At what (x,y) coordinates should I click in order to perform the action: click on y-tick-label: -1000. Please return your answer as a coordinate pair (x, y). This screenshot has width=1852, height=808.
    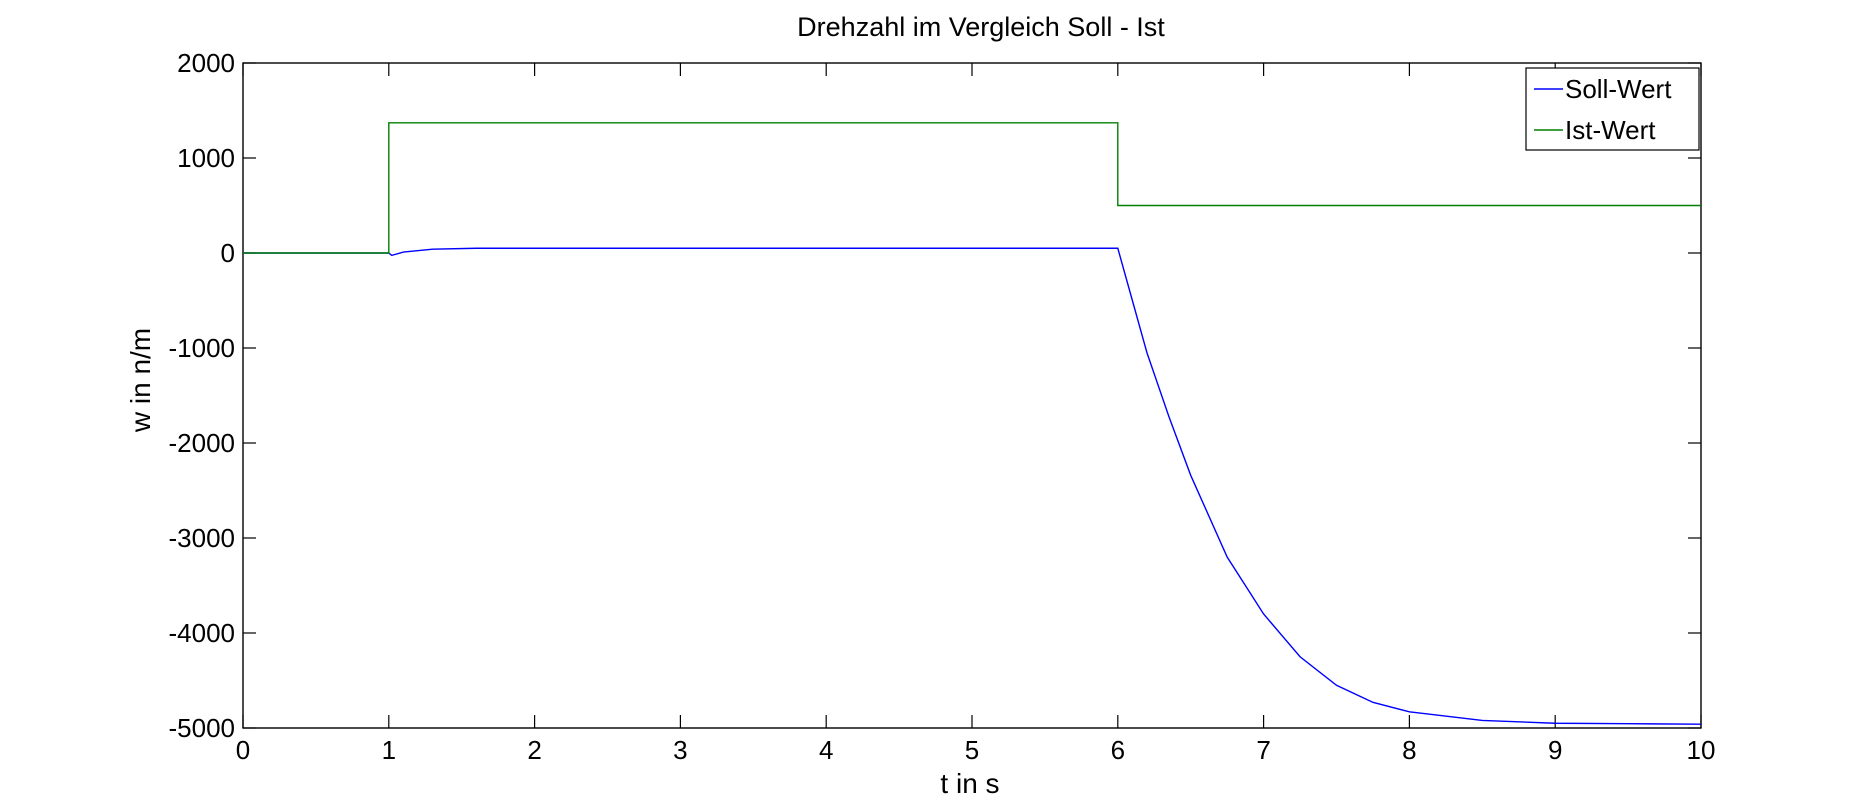
    Looking at the image, I should click on (202, 348).